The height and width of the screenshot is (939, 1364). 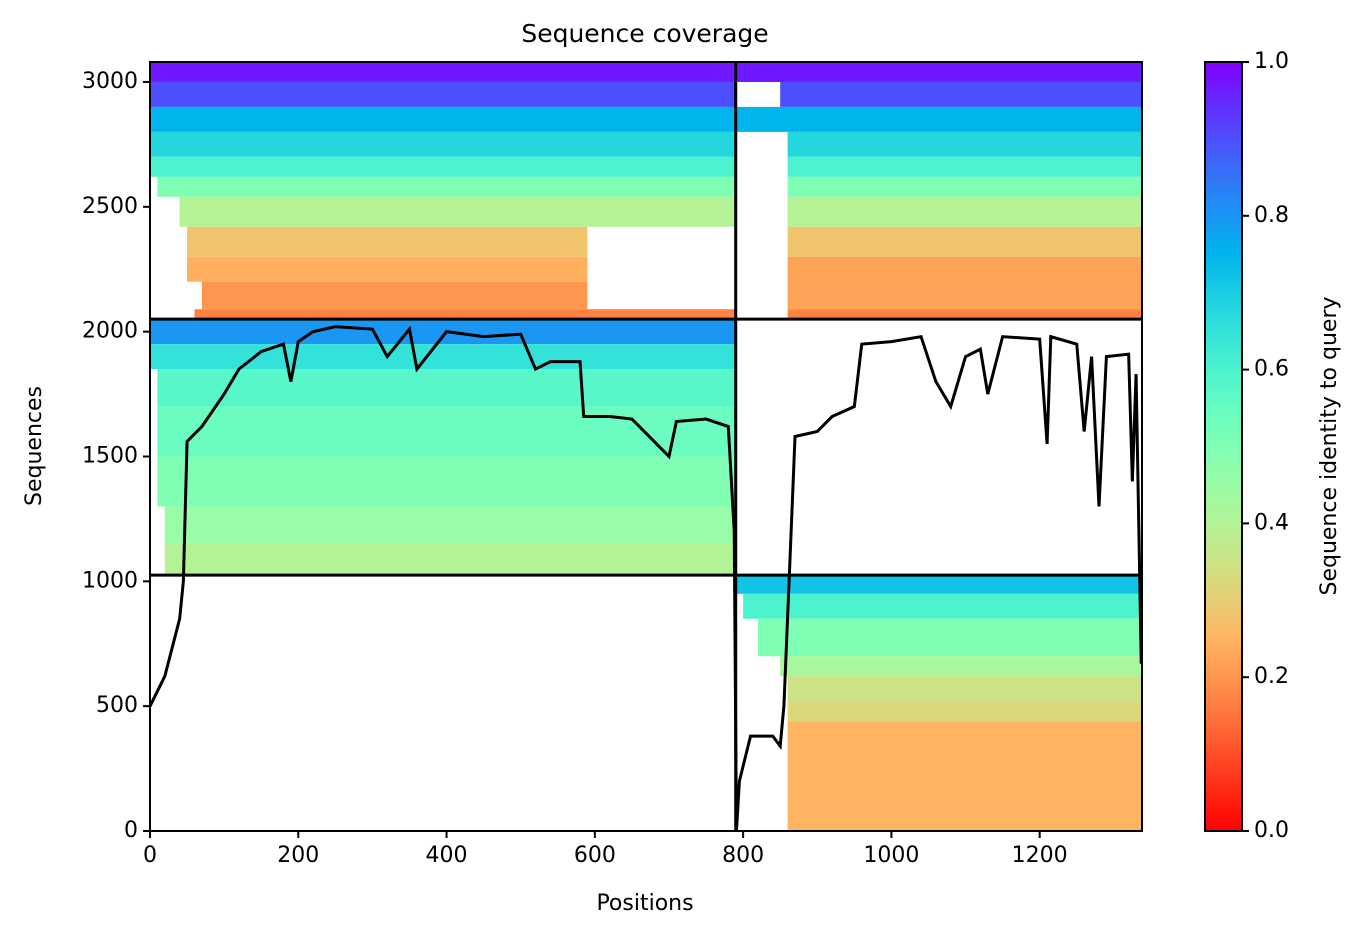 I want to click on chart-title: Sequence coverage, so click(x=644, y=33).